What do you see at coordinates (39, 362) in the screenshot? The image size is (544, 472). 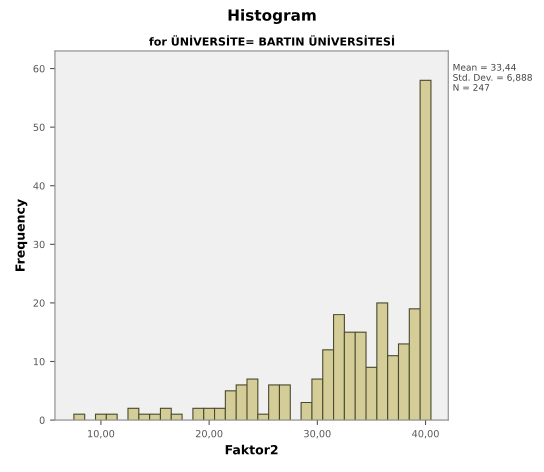 I see `y-tick-label: 10` at bounding box center [39, 362].